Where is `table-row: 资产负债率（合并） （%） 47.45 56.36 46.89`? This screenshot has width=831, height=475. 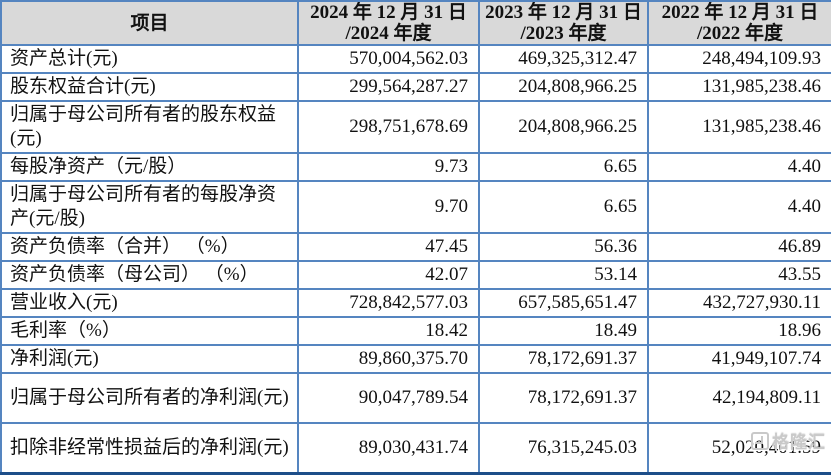 table-row: 资产负债率（合并） （%） 47.45 56.36 46.89 is located at coordinates (415, 247).